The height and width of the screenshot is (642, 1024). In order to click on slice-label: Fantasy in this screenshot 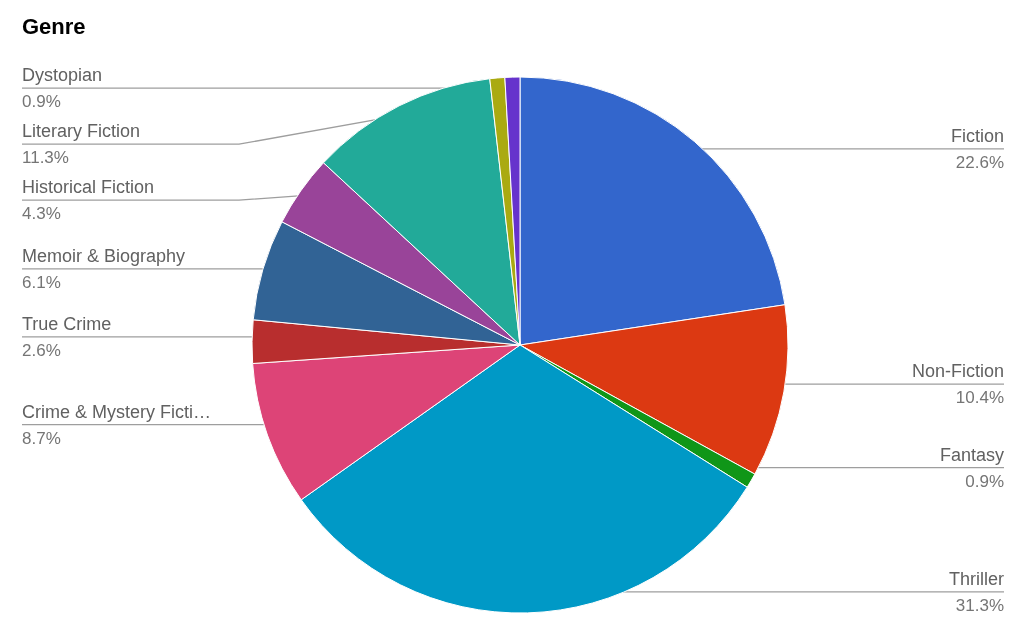, I will do `click(971, 454)`.